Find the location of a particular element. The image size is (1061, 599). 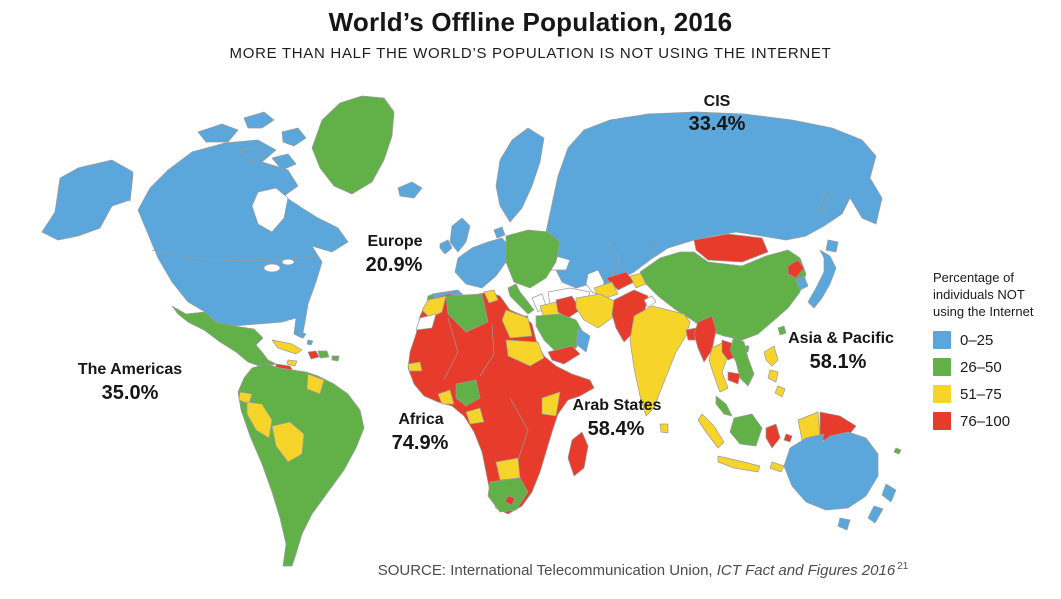

country-kenya is located at coordinates (551, 404).